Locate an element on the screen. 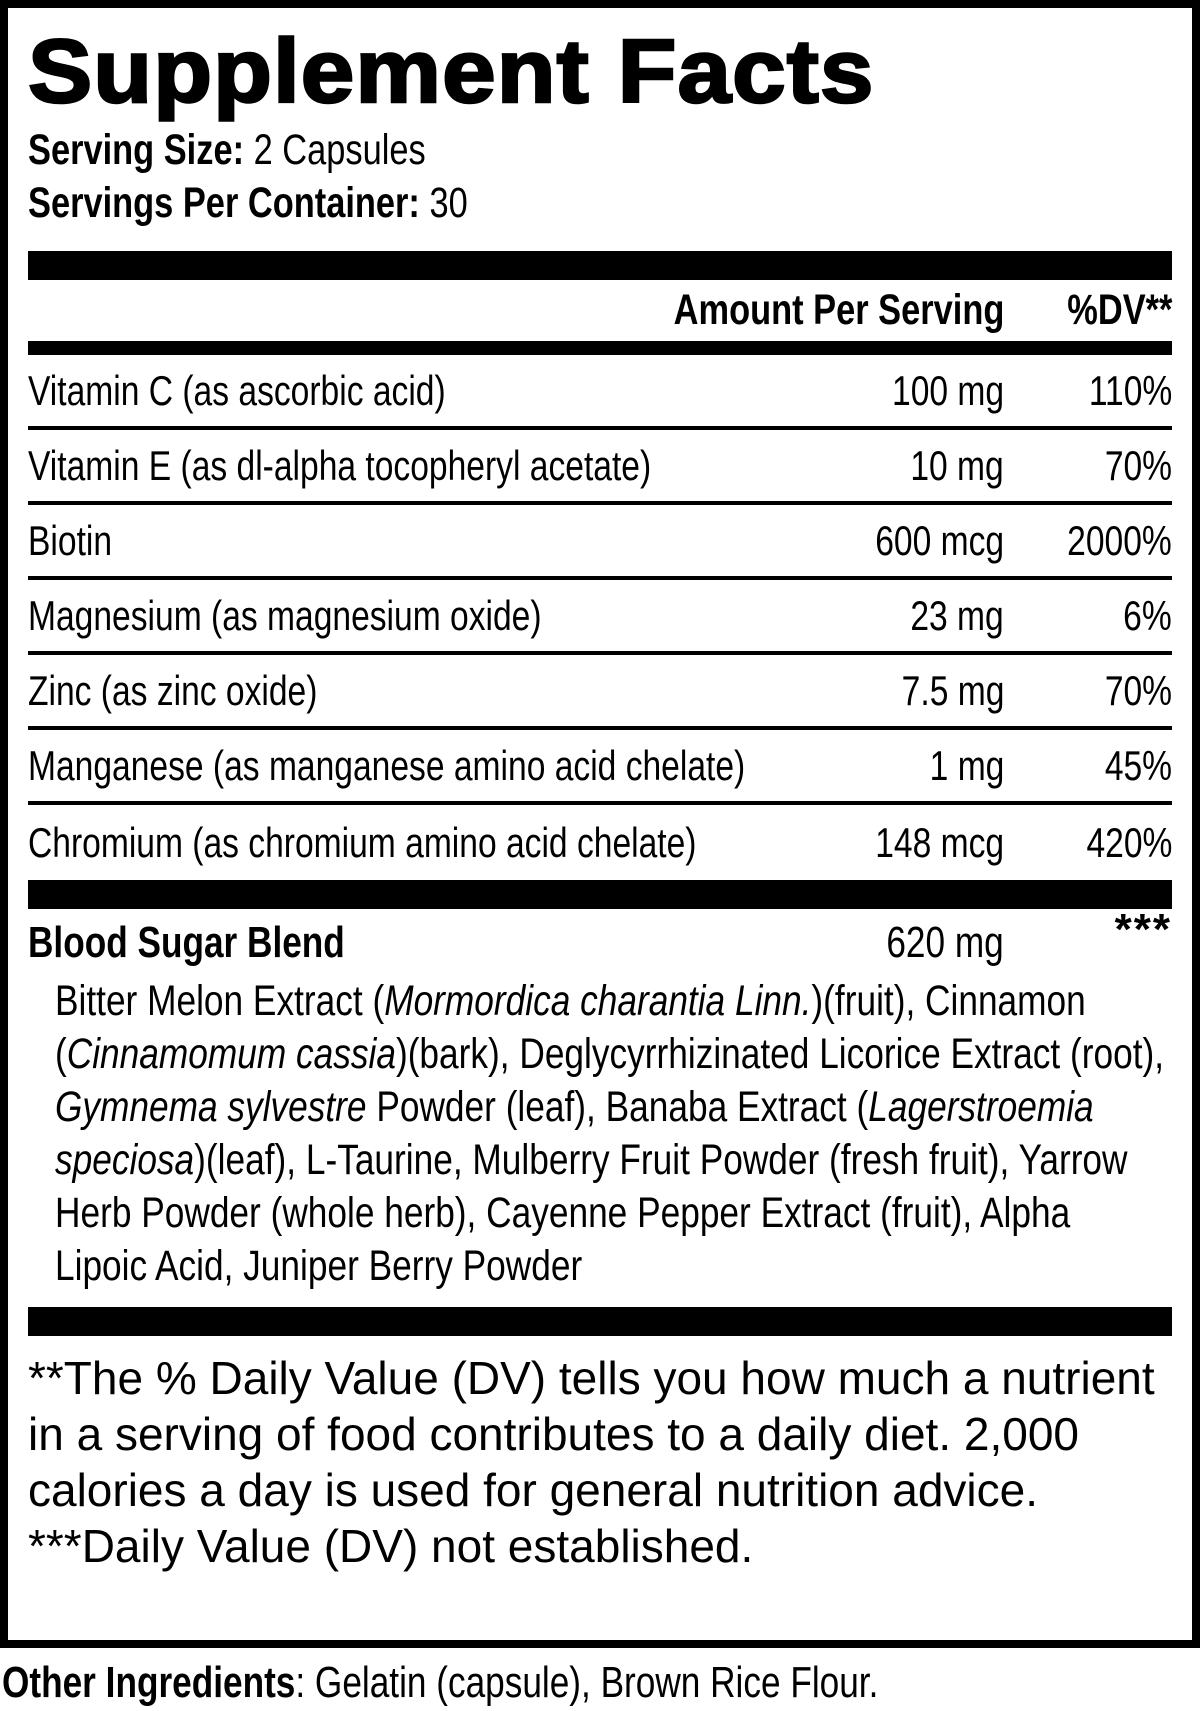 Image resolution: width=1200 pixels, height=1711 pixels. servings-per-container-row: Servings Per Container: 30 is located at coordinates (600, 203).